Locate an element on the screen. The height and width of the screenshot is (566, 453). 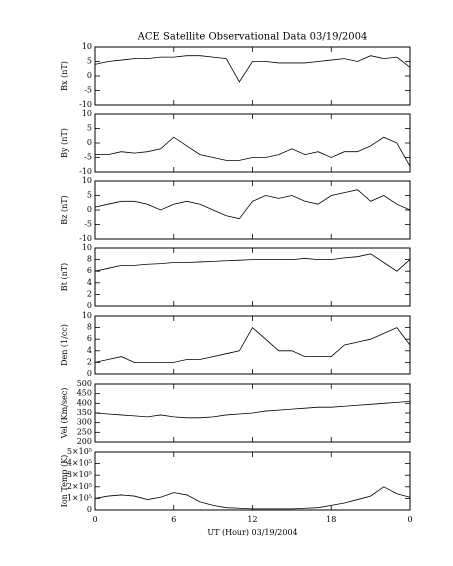
y-tick-label: 200 is located at coordinates (84, 441).